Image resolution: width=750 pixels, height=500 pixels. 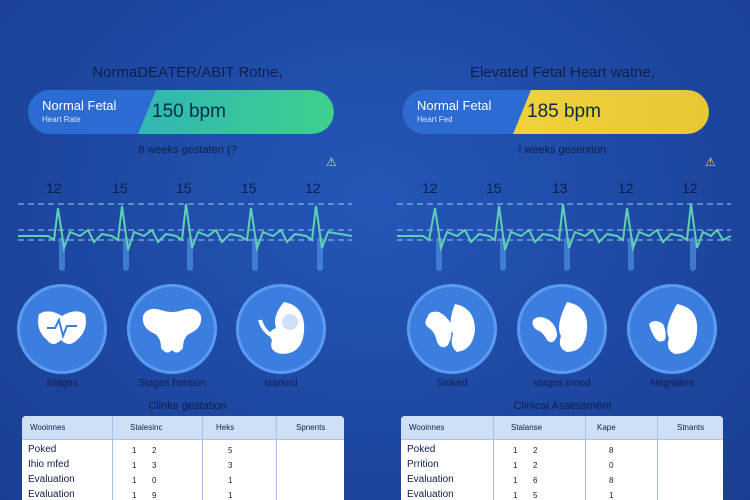 I want to click on stage-label: stages Inood, so click(x=562, y=383).